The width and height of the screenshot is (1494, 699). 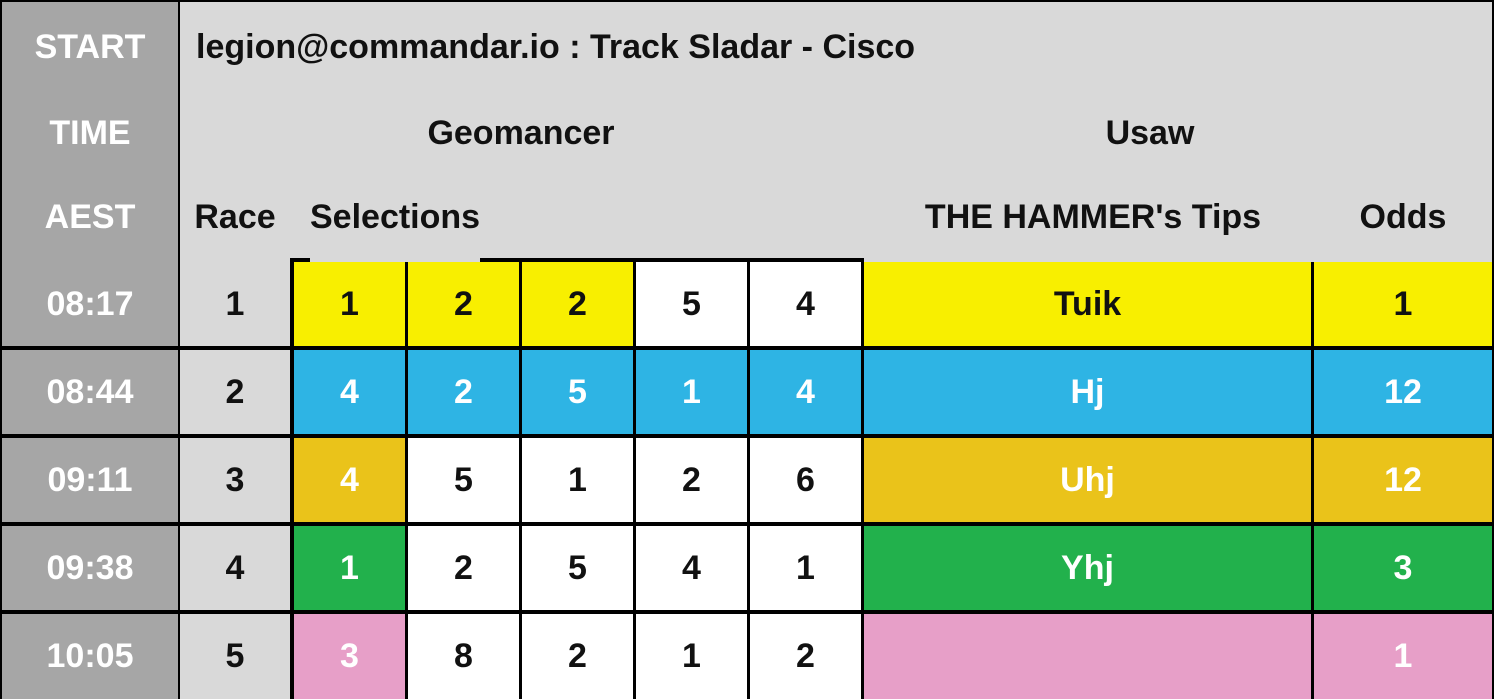 What do you see at coordinates (1087, 392) in the screenshot?
I see `tip-cell: Hj` at bounding box center [1087, 392].